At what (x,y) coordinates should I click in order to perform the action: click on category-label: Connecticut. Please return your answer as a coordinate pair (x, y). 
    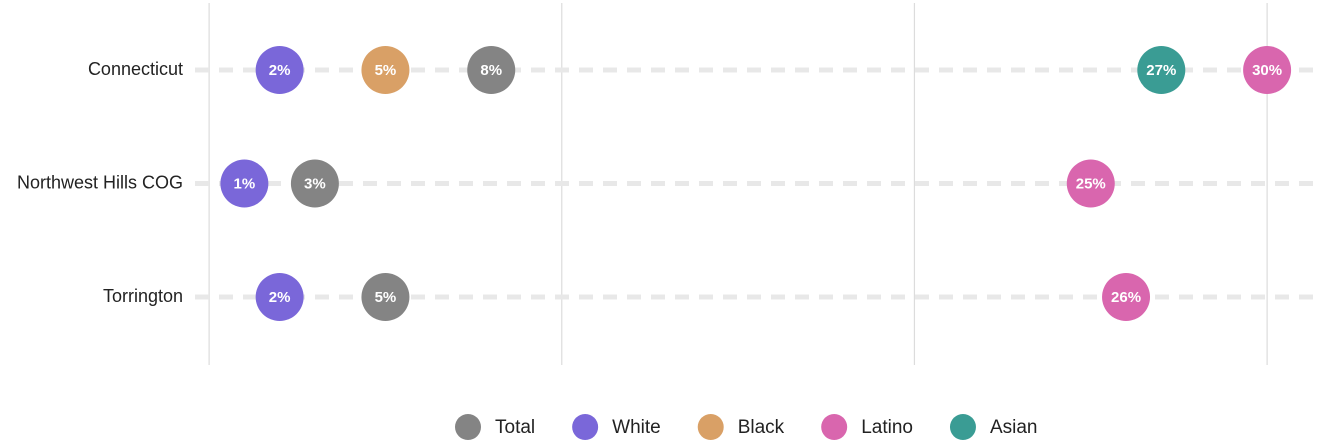
    Looking at the image, I should click on (135, 69).